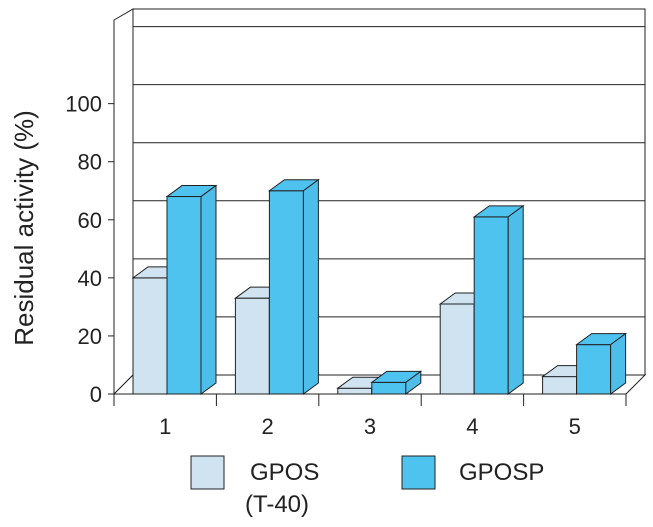 The height and width of the screenshot is (527, 653). I want to click on x-tick-label: 5, so click(575, 426).